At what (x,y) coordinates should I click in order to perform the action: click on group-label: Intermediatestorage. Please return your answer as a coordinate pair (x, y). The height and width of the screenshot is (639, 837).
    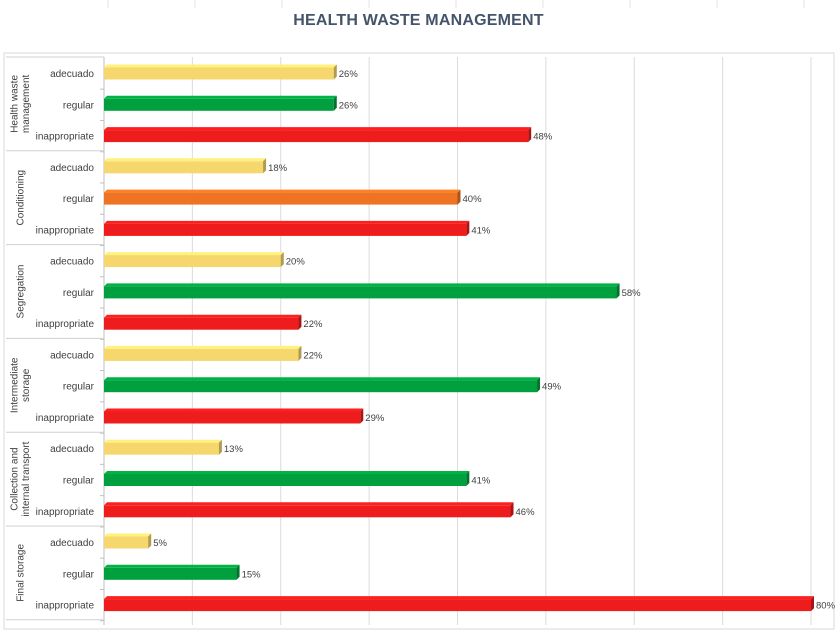
    Looking at the image, I should click on (21, 385).